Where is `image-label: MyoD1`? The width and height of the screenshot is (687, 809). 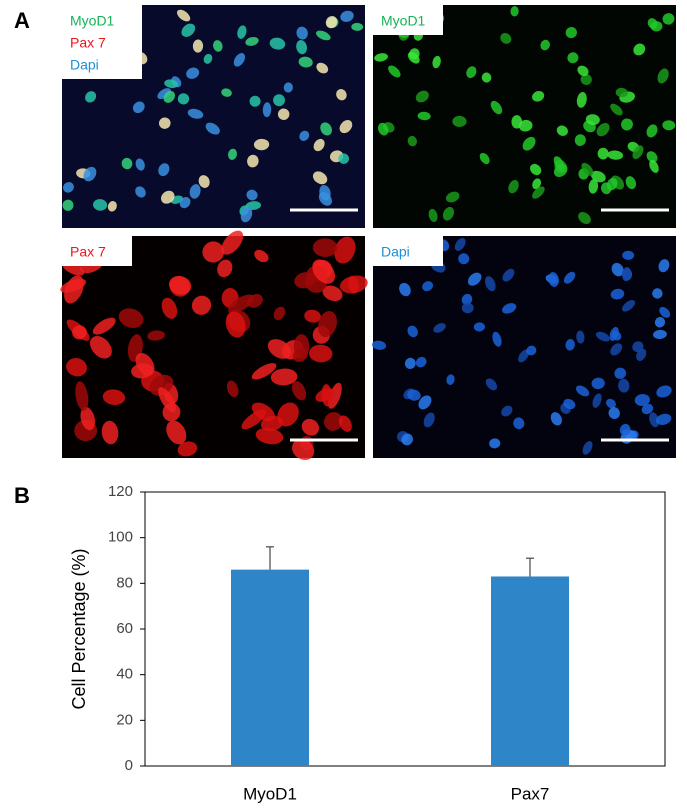
image-label: MyoD1 is located at coordinates (92, 21).